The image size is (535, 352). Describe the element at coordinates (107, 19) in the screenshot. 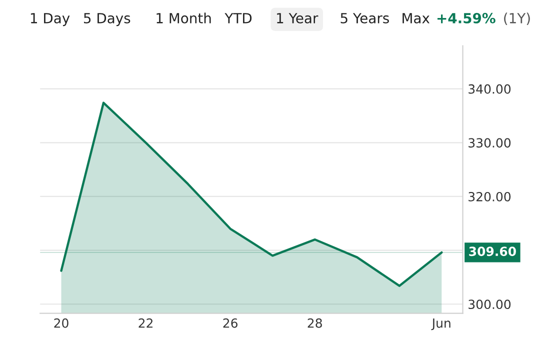

I see `text: 5 Days` at that location.